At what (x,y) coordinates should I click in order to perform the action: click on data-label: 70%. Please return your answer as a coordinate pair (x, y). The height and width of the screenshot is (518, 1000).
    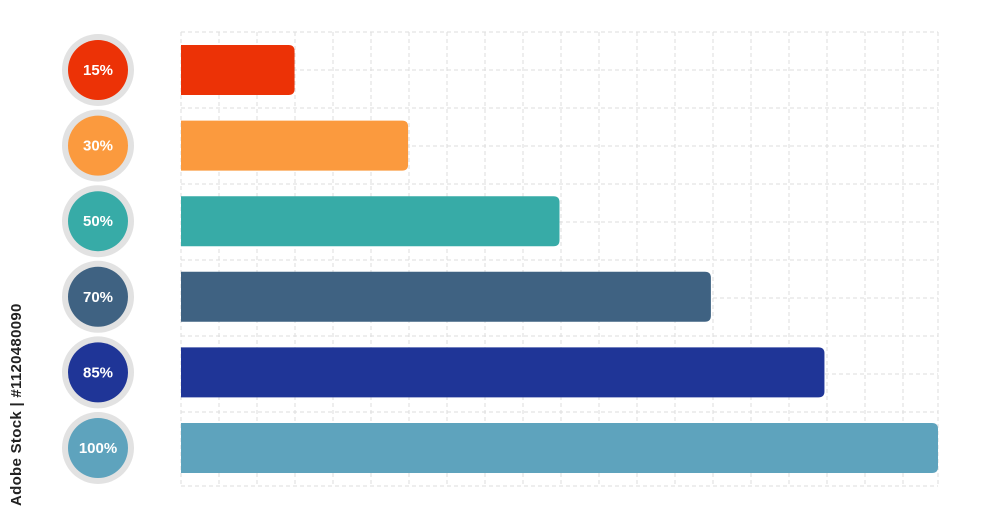
    Looking at the image, I should click on (98, 297).